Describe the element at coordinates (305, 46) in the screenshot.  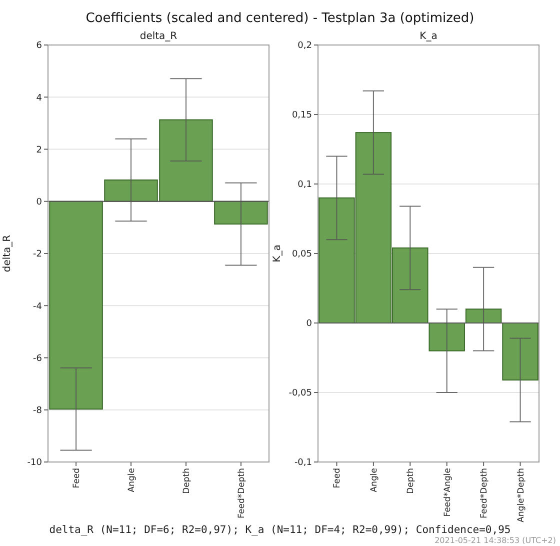
I see `y-tick-label: 0,2` at that location.